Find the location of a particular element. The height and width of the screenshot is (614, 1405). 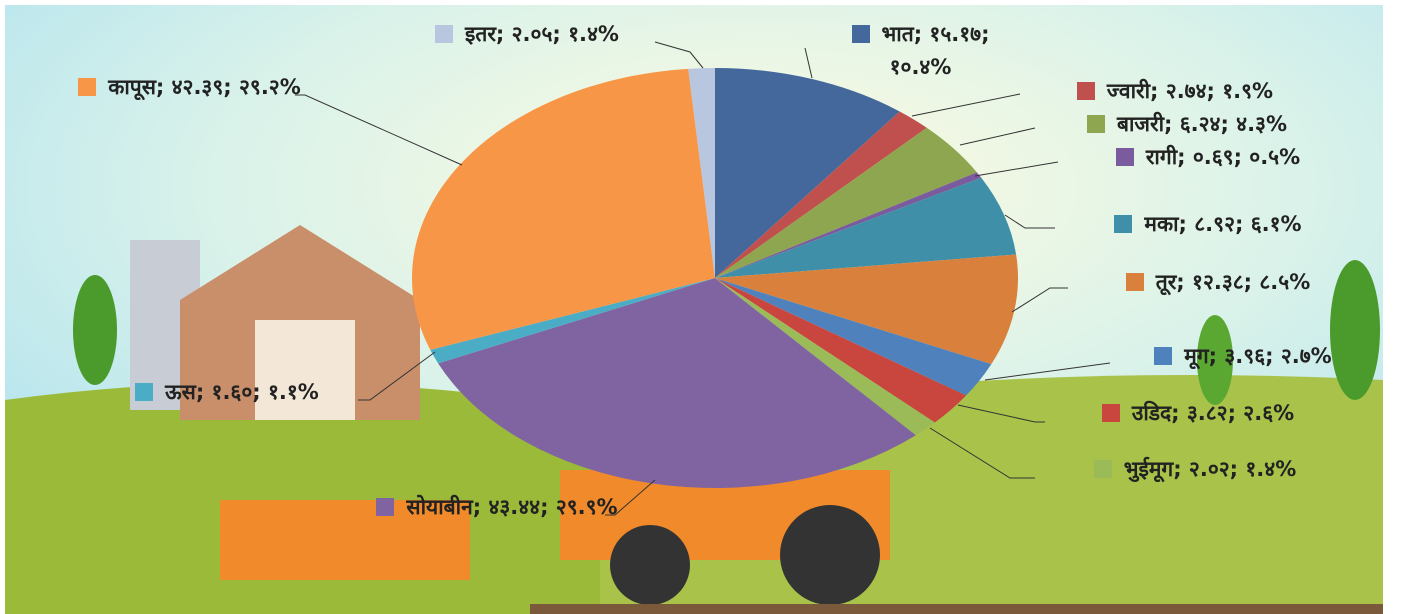

data-label: ज्वारी; २.७४; १.९% is located at coordinates (1175, 91).